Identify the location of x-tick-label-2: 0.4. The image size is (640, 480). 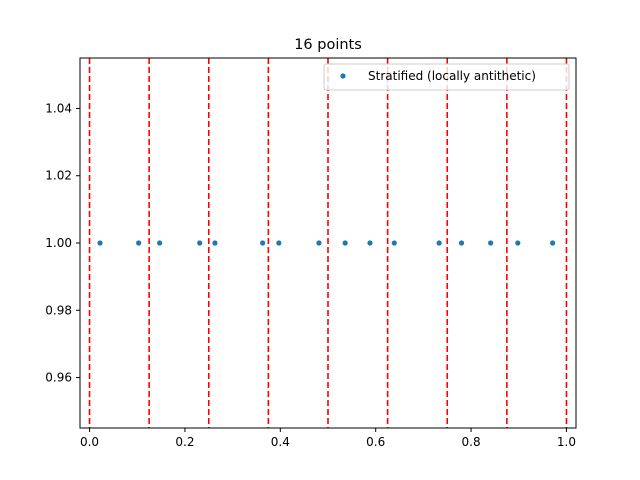
(280, 442).